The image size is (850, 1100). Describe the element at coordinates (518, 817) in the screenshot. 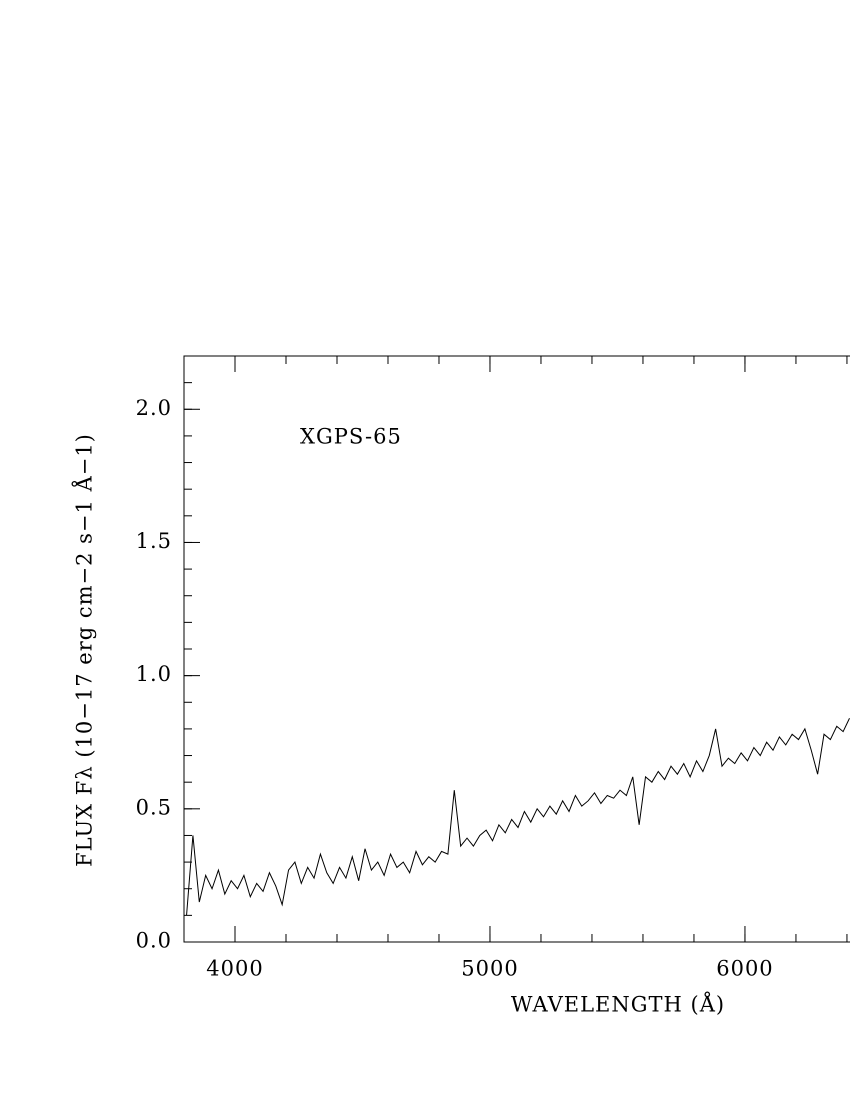

I see `spectrum-line` at that location.